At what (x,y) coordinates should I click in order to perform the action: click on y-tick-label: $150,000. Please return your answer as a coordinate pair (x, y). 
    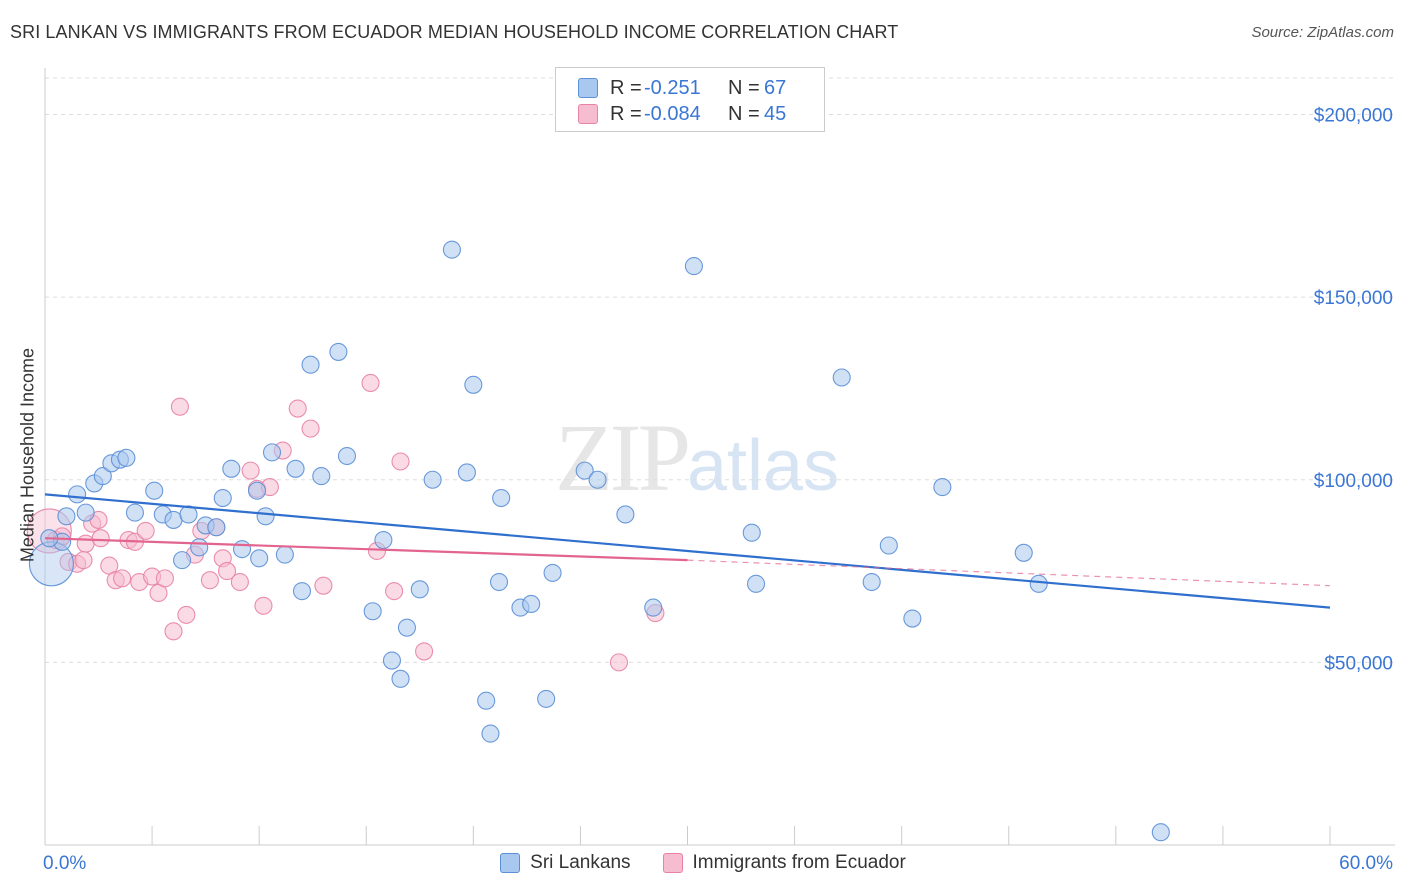
    Looking at the image, I should click on (1353, 298).